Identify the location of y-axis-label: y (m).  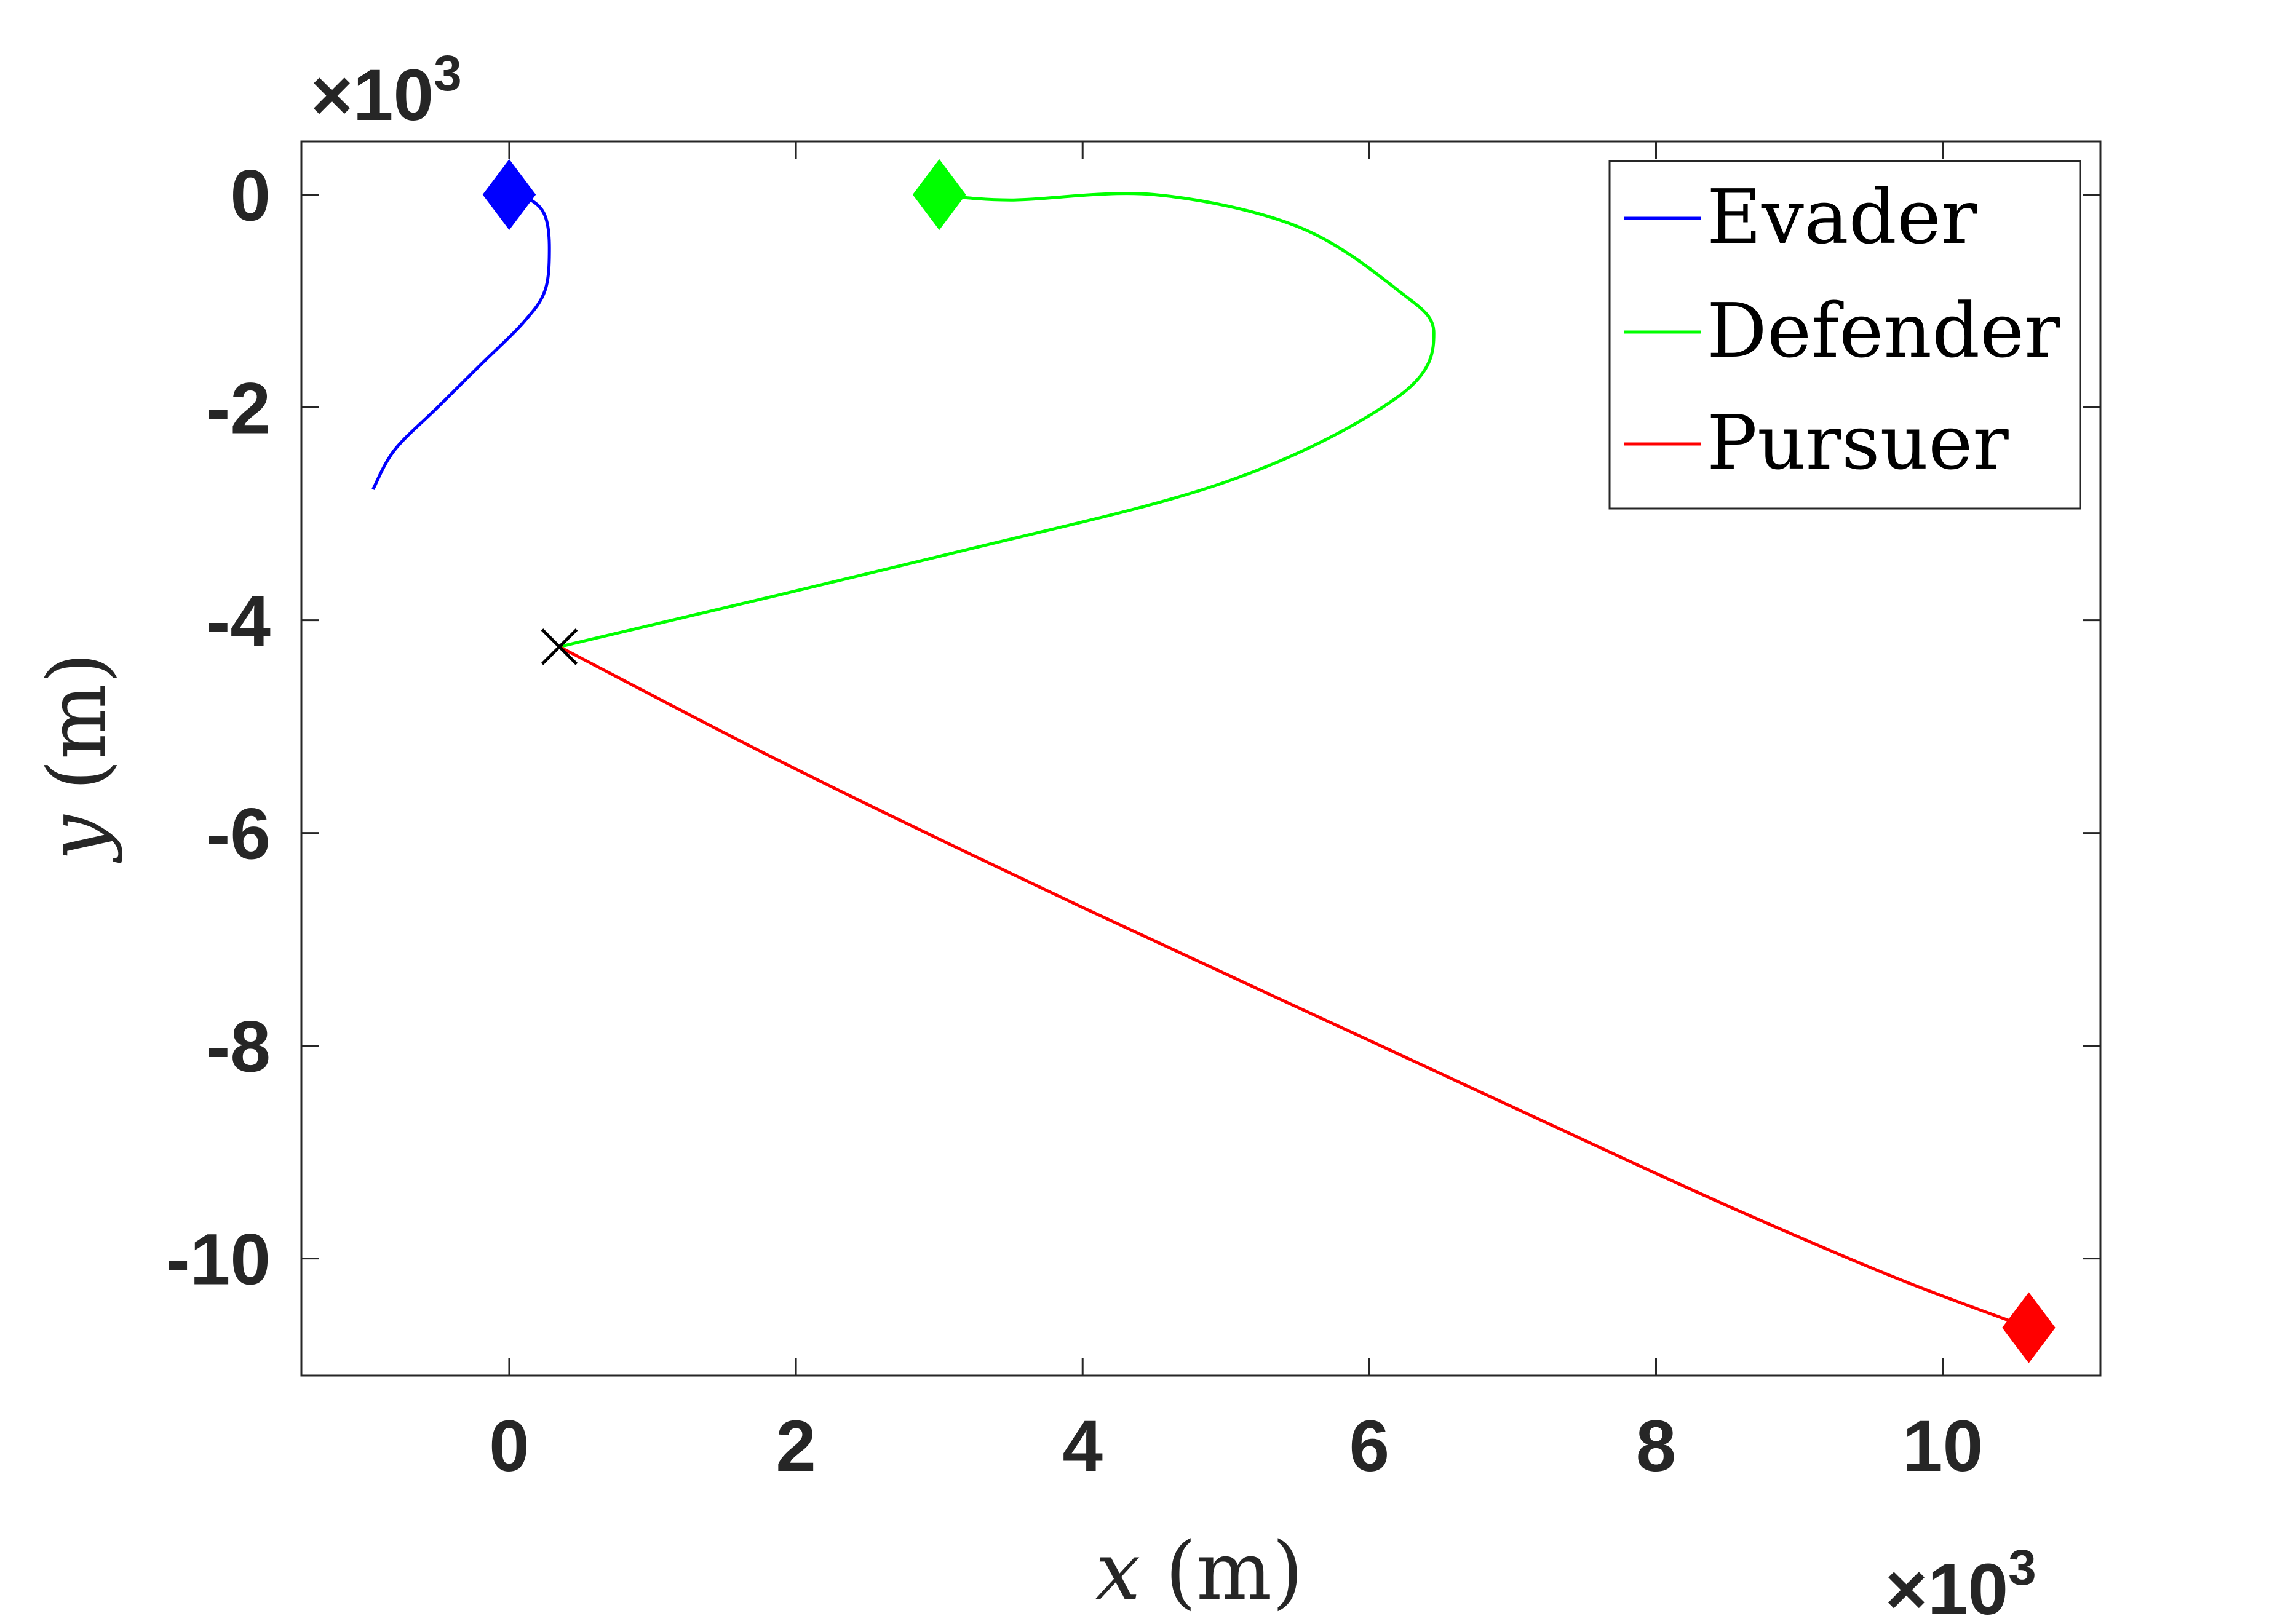
(77, 757).